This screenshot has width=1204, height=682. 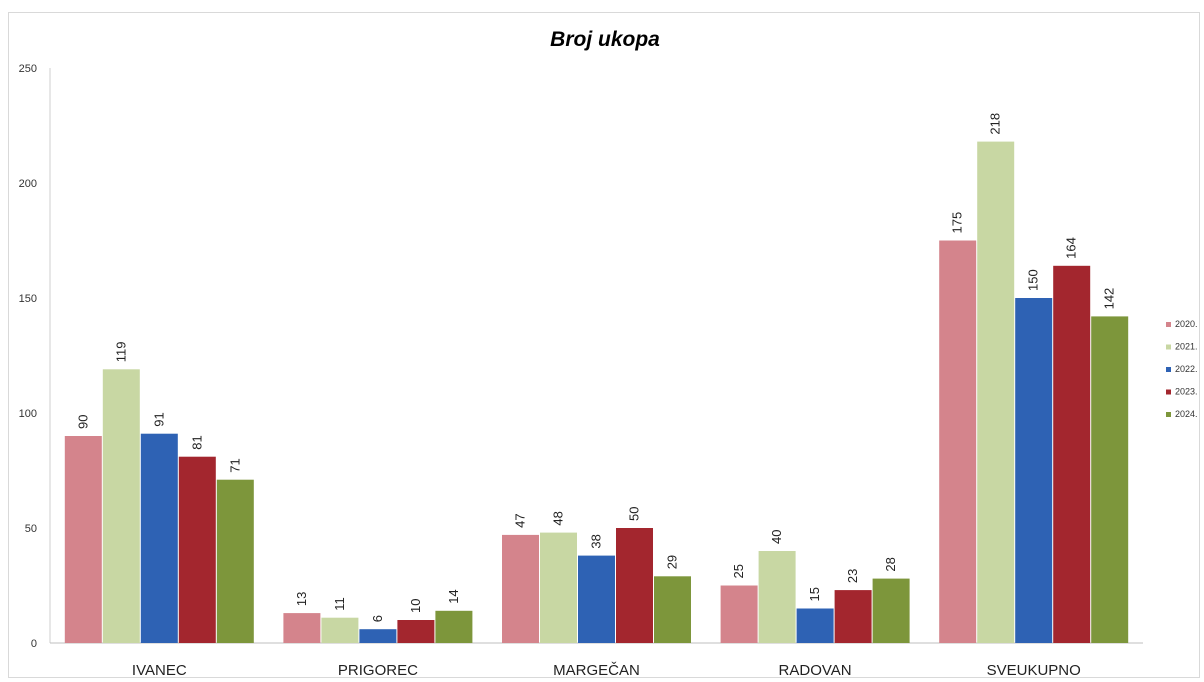 What do you see at coordinates (596, 670) in the screenshot?
I see `x-tick-label: MARGEČAN` at bounding box center [596, 670].